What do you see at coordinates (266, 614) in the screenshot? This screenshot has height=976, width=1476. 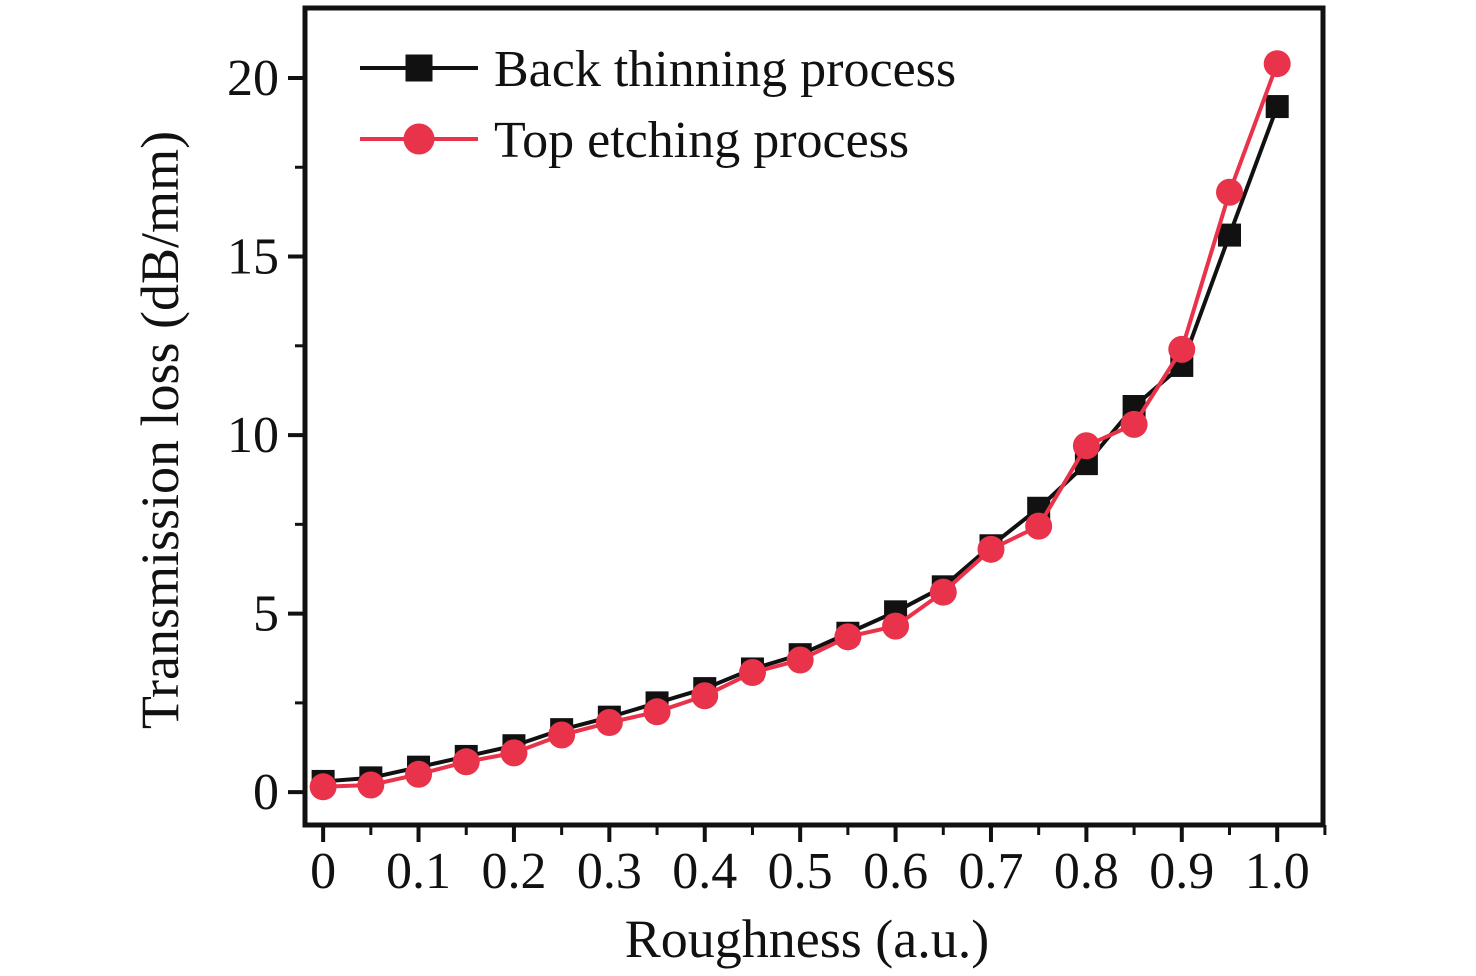 I see `y-tick-label: 5` at bounding box center [266, 614].